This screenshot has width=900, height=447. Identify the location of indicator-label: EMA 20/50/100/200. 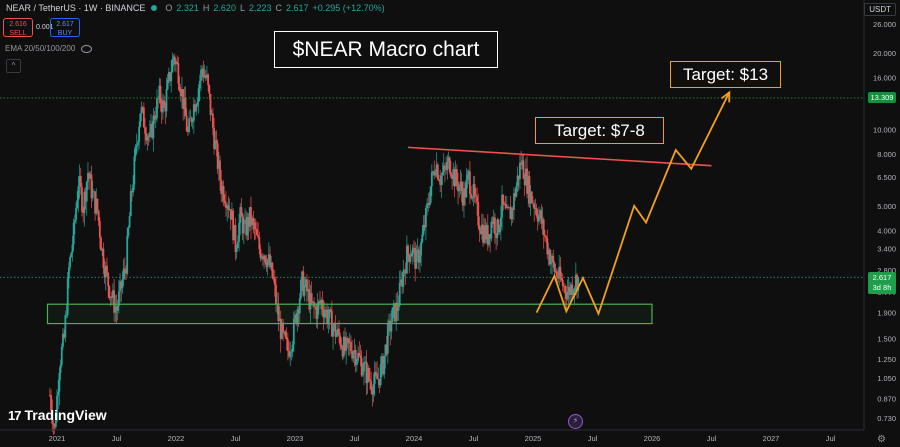
(40, 48).